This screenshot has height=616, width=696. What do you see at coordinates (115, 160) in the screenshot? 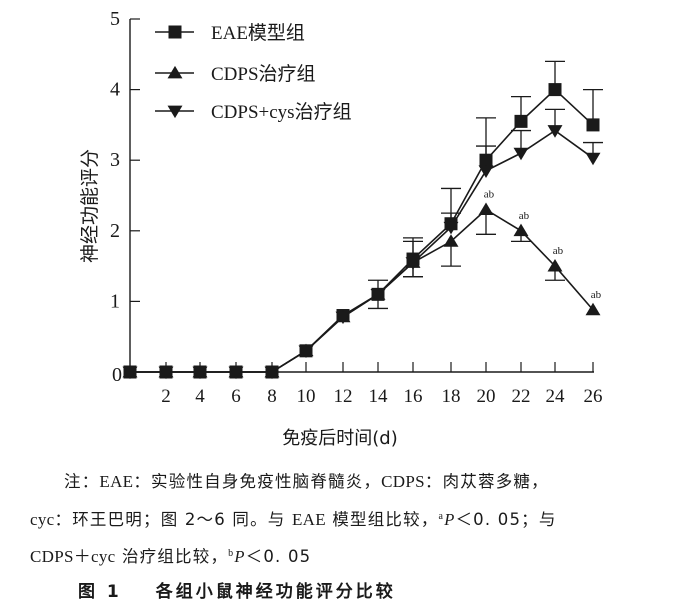
I see `y-tick-label: 3` at bounding box center [115, 160].